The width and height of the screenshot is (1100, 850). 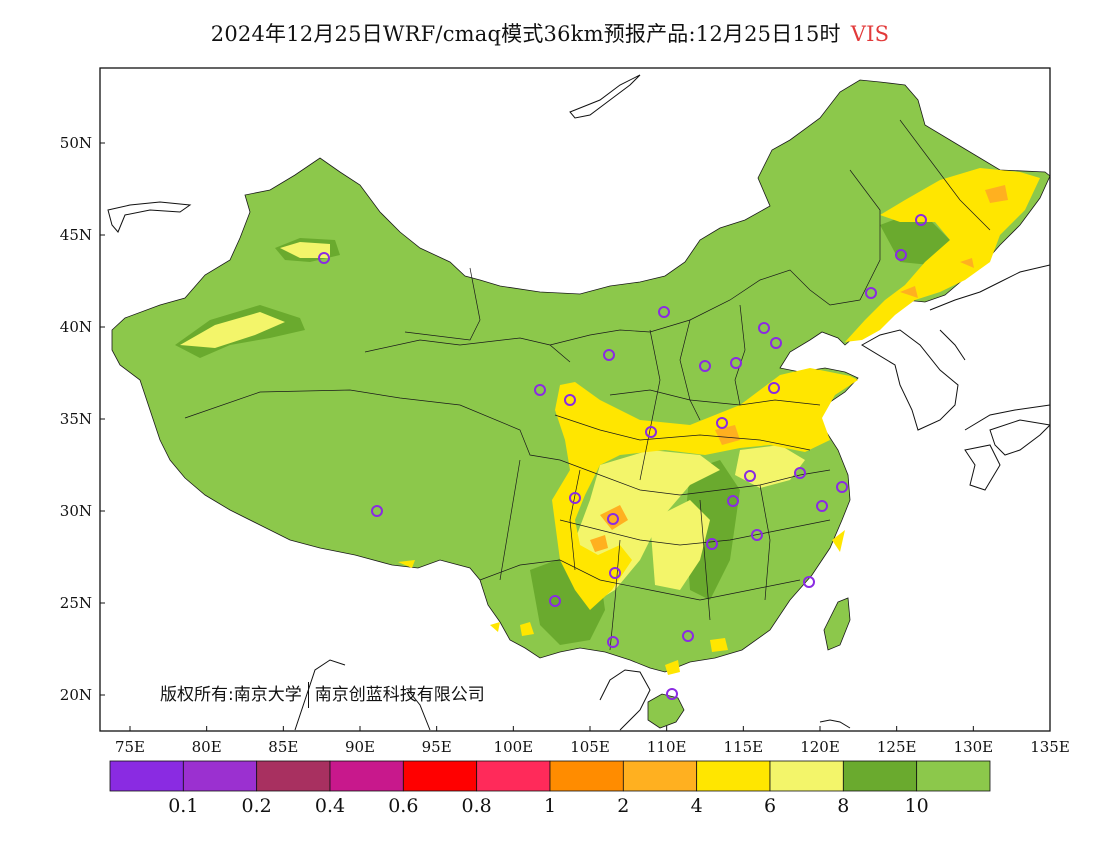 I want to click on lon-tick-label: 90E, so click(x=360, y=747).